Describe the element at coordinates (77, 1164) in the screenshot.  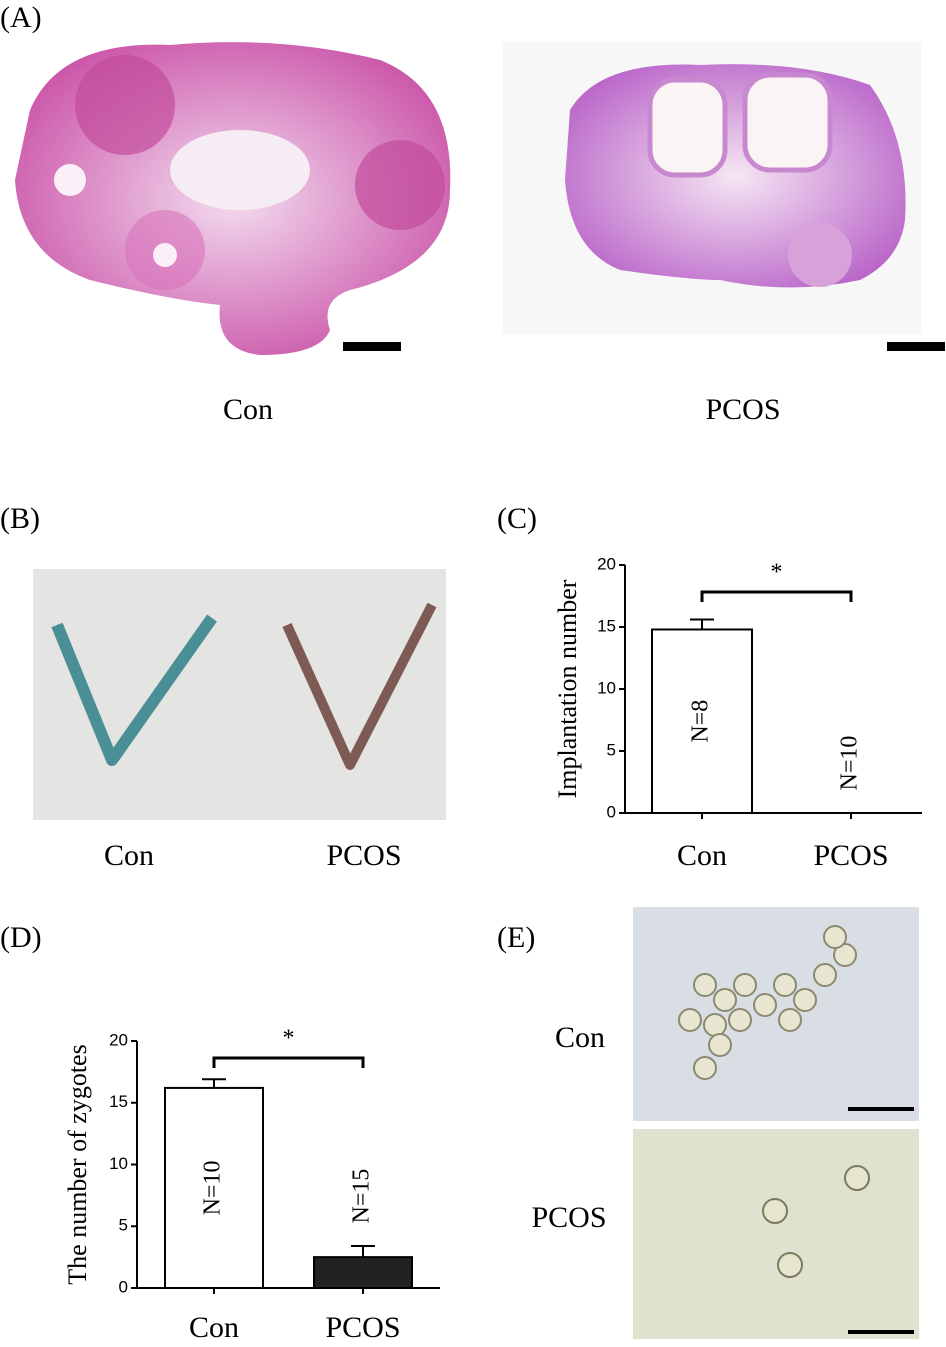
I see `y-axis-title: The number of zygotes` at that location.